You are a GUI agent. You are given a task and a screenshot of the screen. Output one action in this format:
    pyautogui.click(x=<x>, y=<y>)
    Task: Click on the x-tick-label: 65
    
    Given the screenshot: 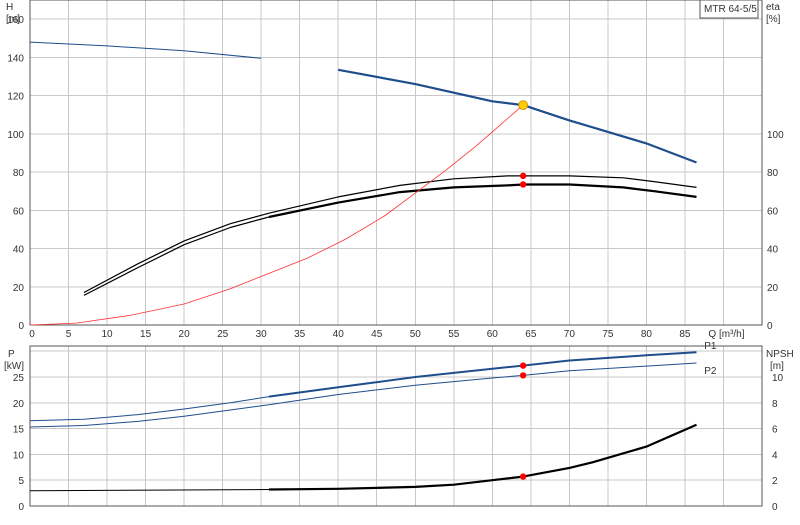 What is the action you would take?
    pyautogui.click(x=531, y=334)
    